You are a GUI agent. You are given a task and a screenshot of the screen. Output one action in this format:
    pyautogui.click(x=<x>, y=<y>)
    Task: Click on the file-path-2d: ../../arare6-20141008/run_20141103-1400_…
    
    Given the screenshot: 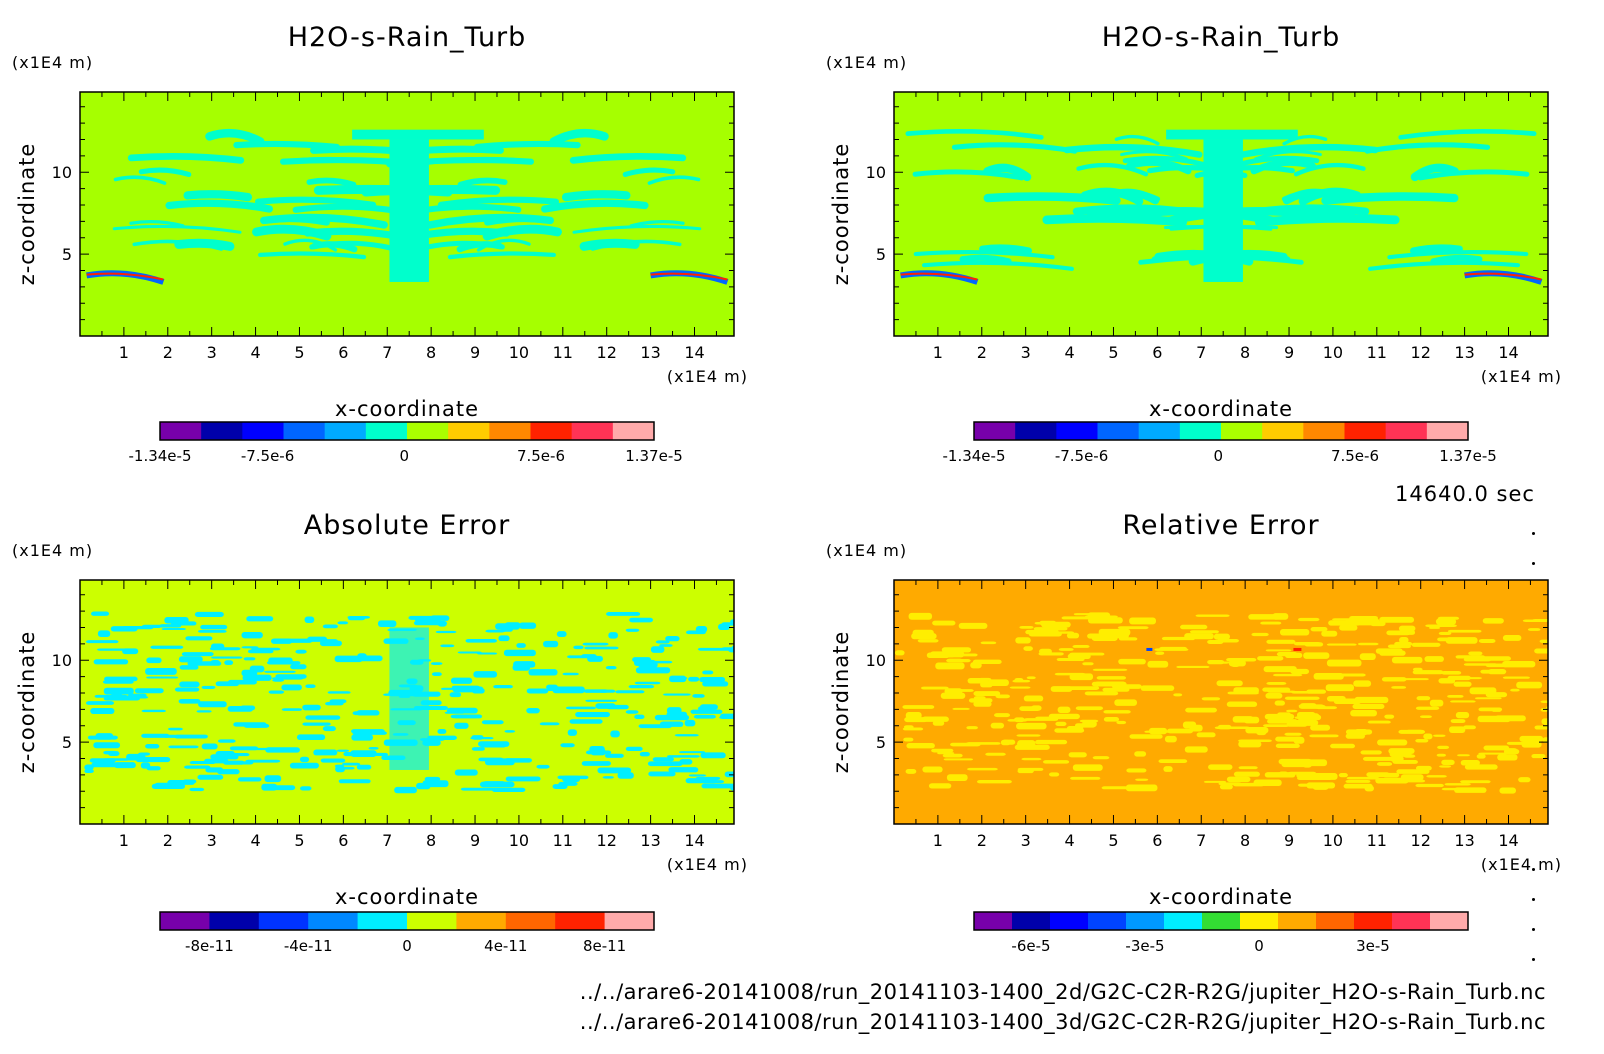 What is the action you would take?
    pyautogui.click(x=1062, y=992)
    